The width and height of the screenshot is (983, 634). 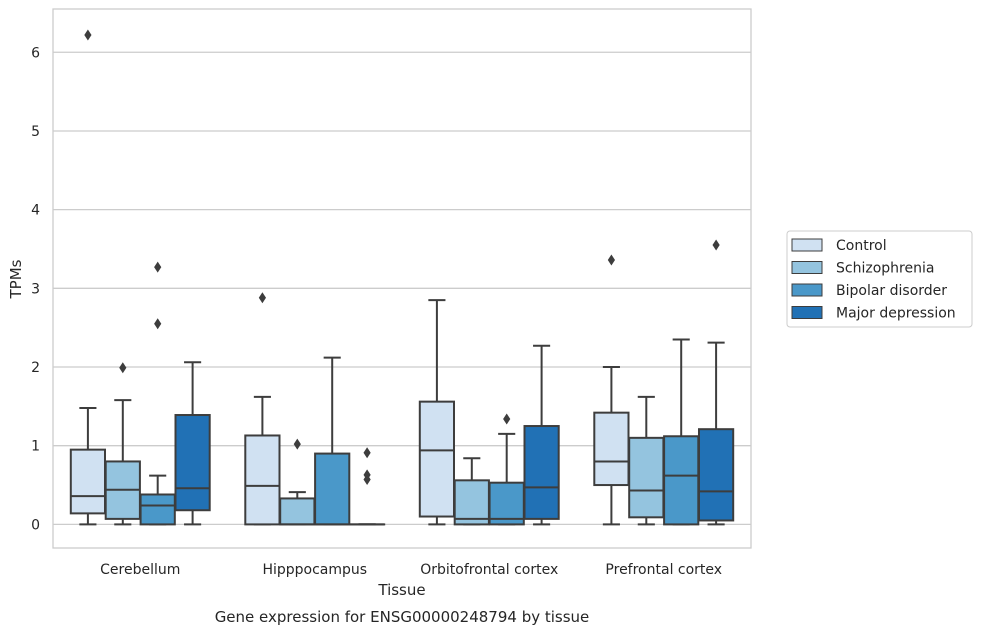 I want to click on y-tick-label: 3, so click(x=35, y=289).